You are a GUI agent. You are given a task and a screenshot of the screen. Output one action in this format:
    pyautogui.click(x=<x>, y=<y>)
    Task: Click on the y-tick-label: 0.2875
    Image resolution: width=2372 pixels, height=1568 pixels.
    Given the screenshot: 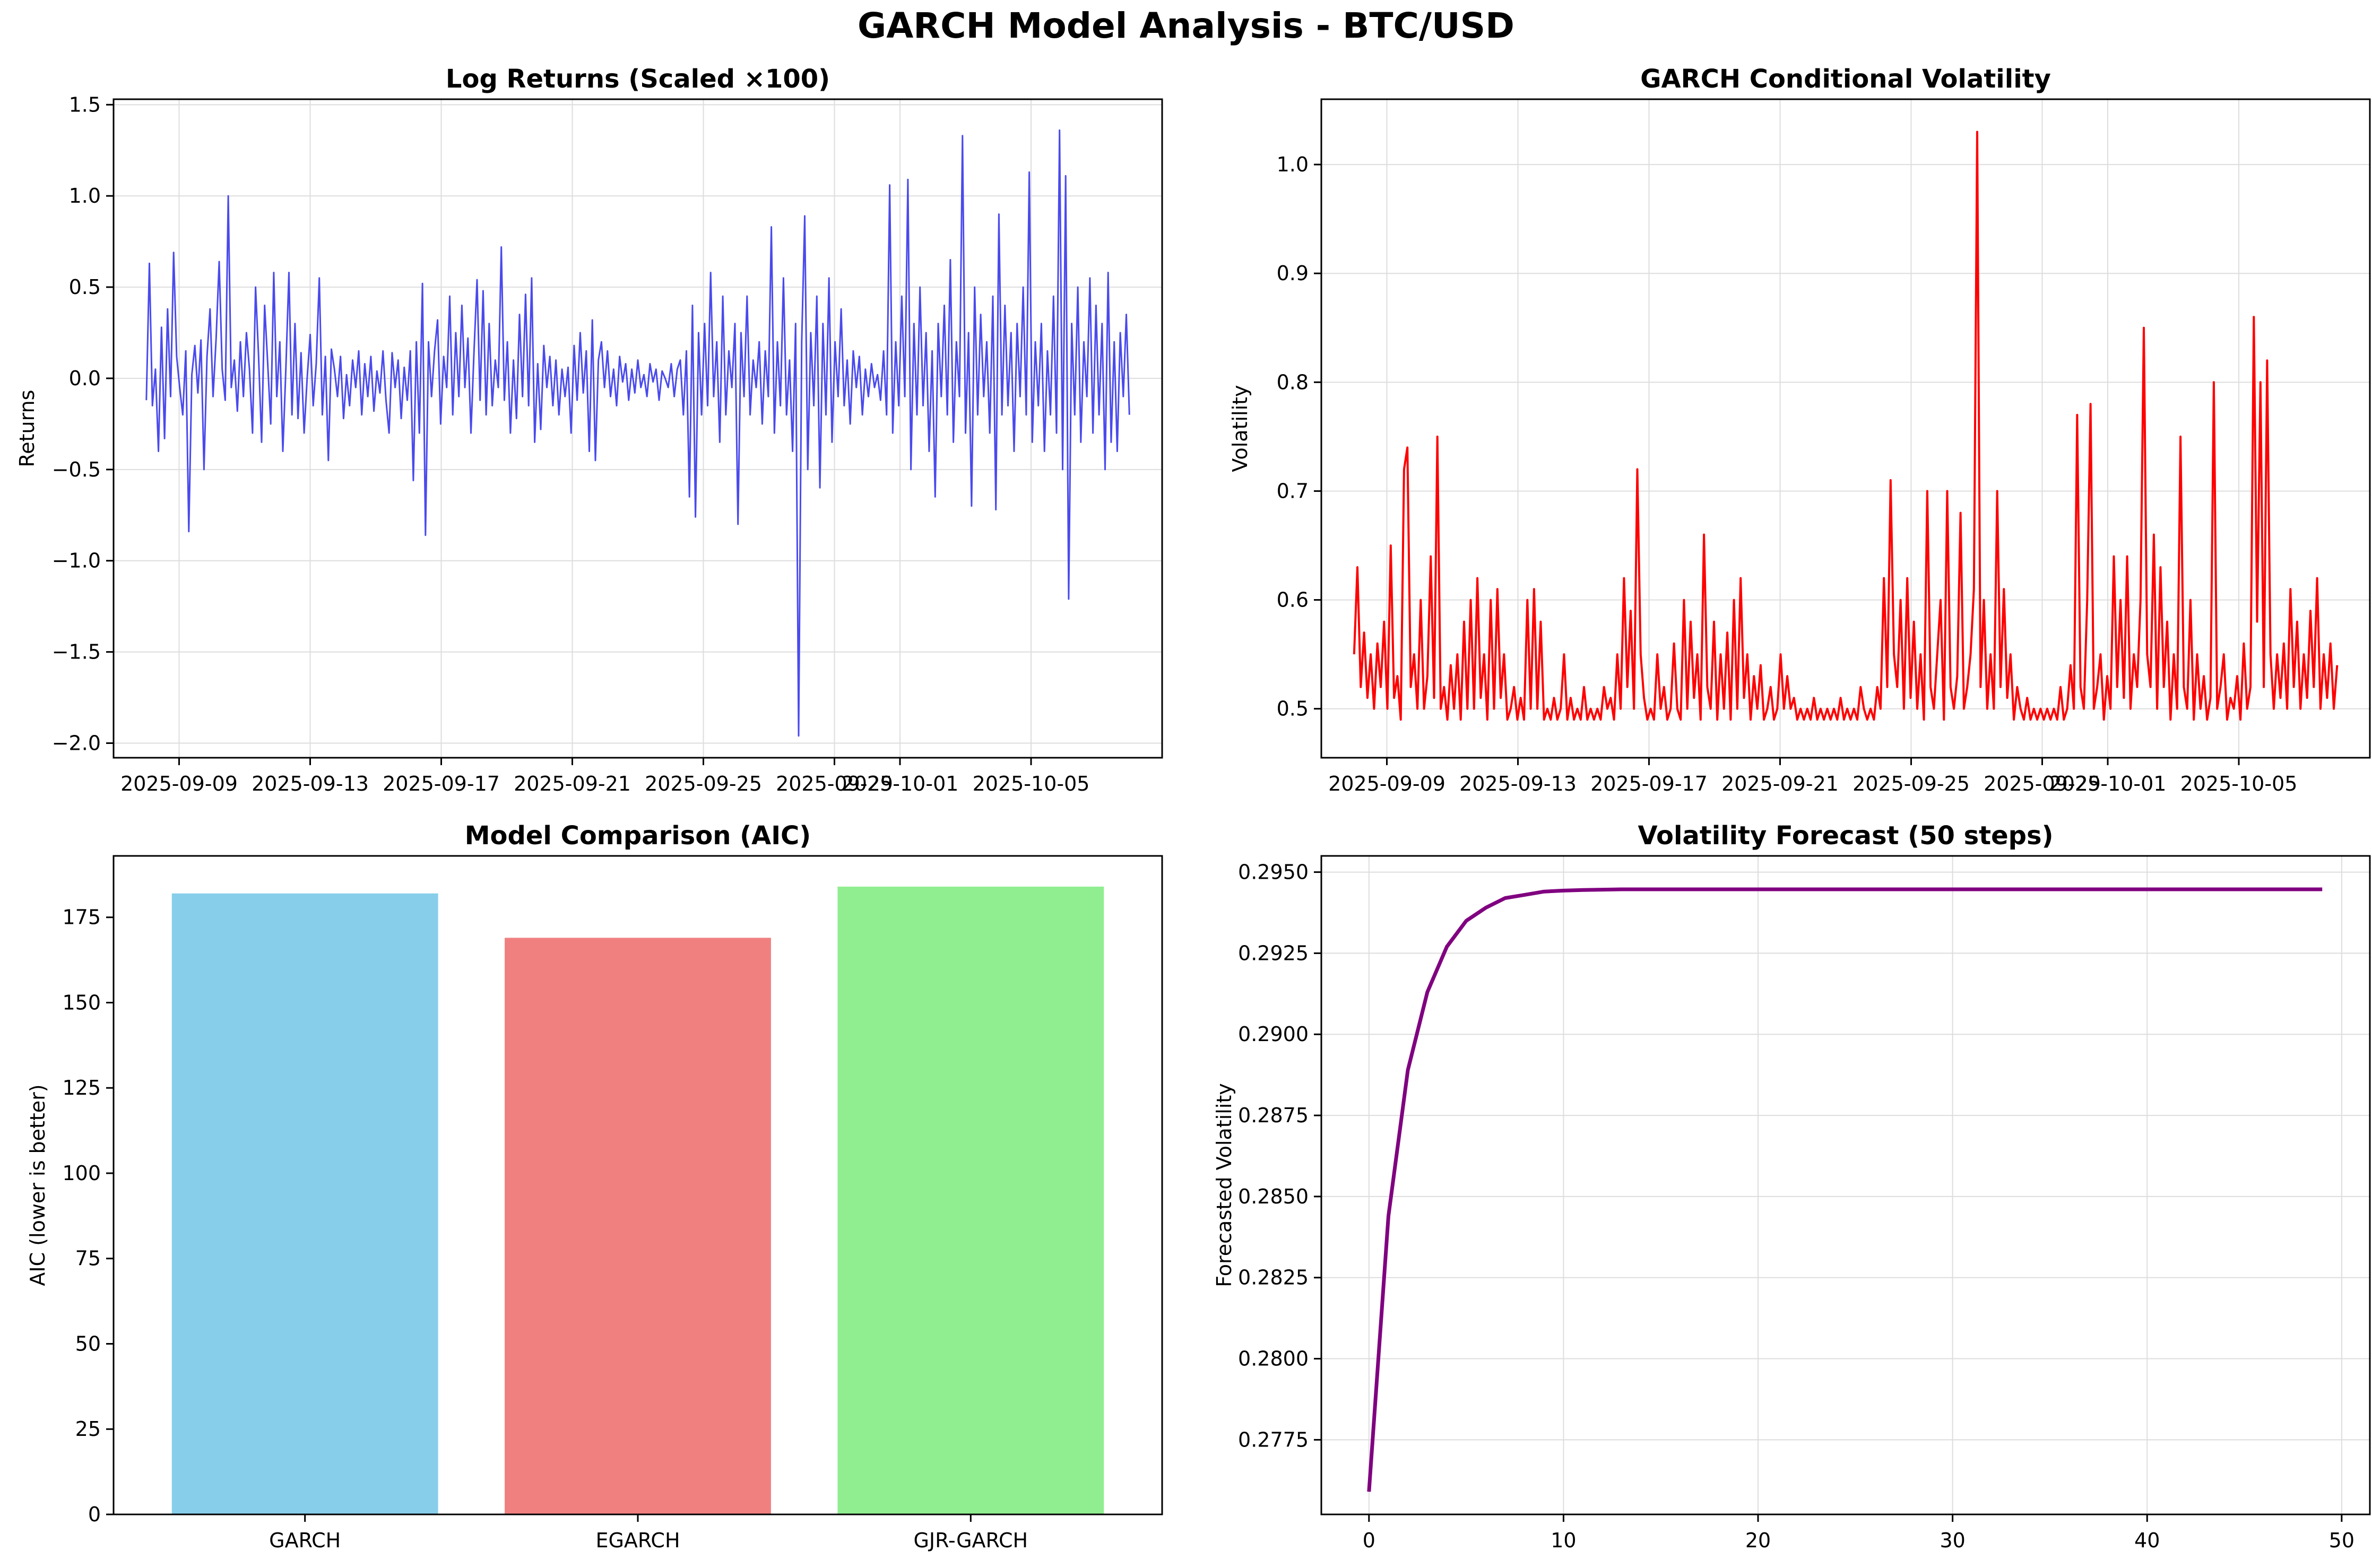 What is the action you would take?
    pyautogui.click(x=1273, y=1115)
    